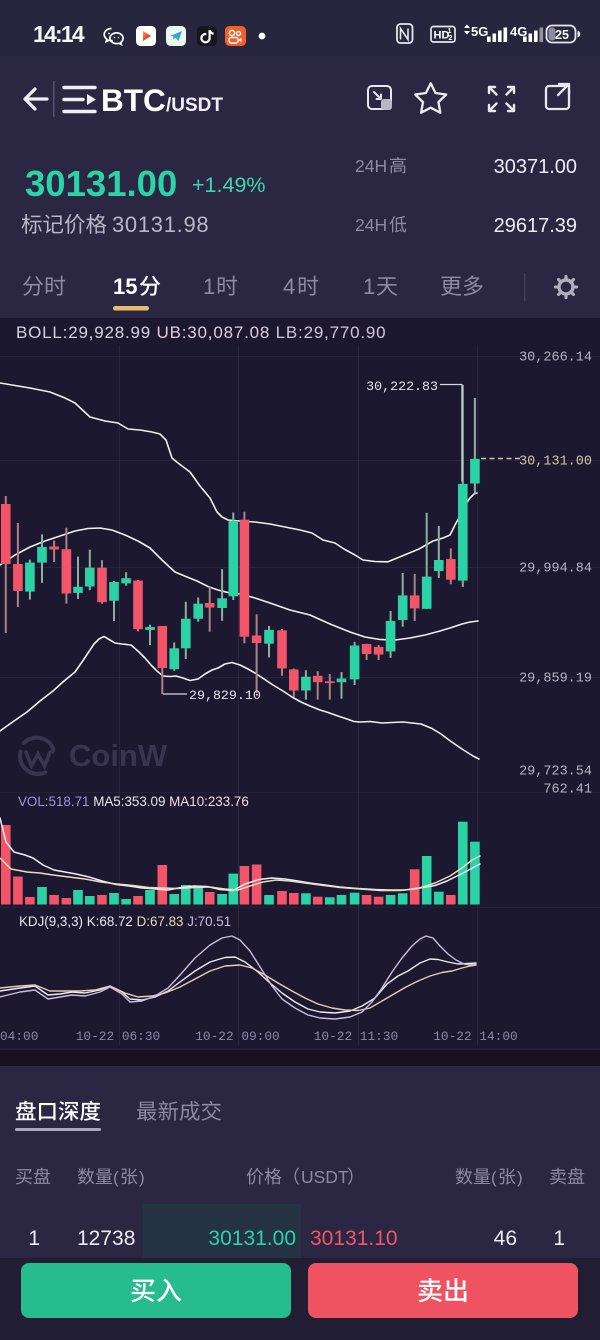 The image size is (600, 1340). I want to click on svg-text: 10-22 14:00, so click(475, 1036).